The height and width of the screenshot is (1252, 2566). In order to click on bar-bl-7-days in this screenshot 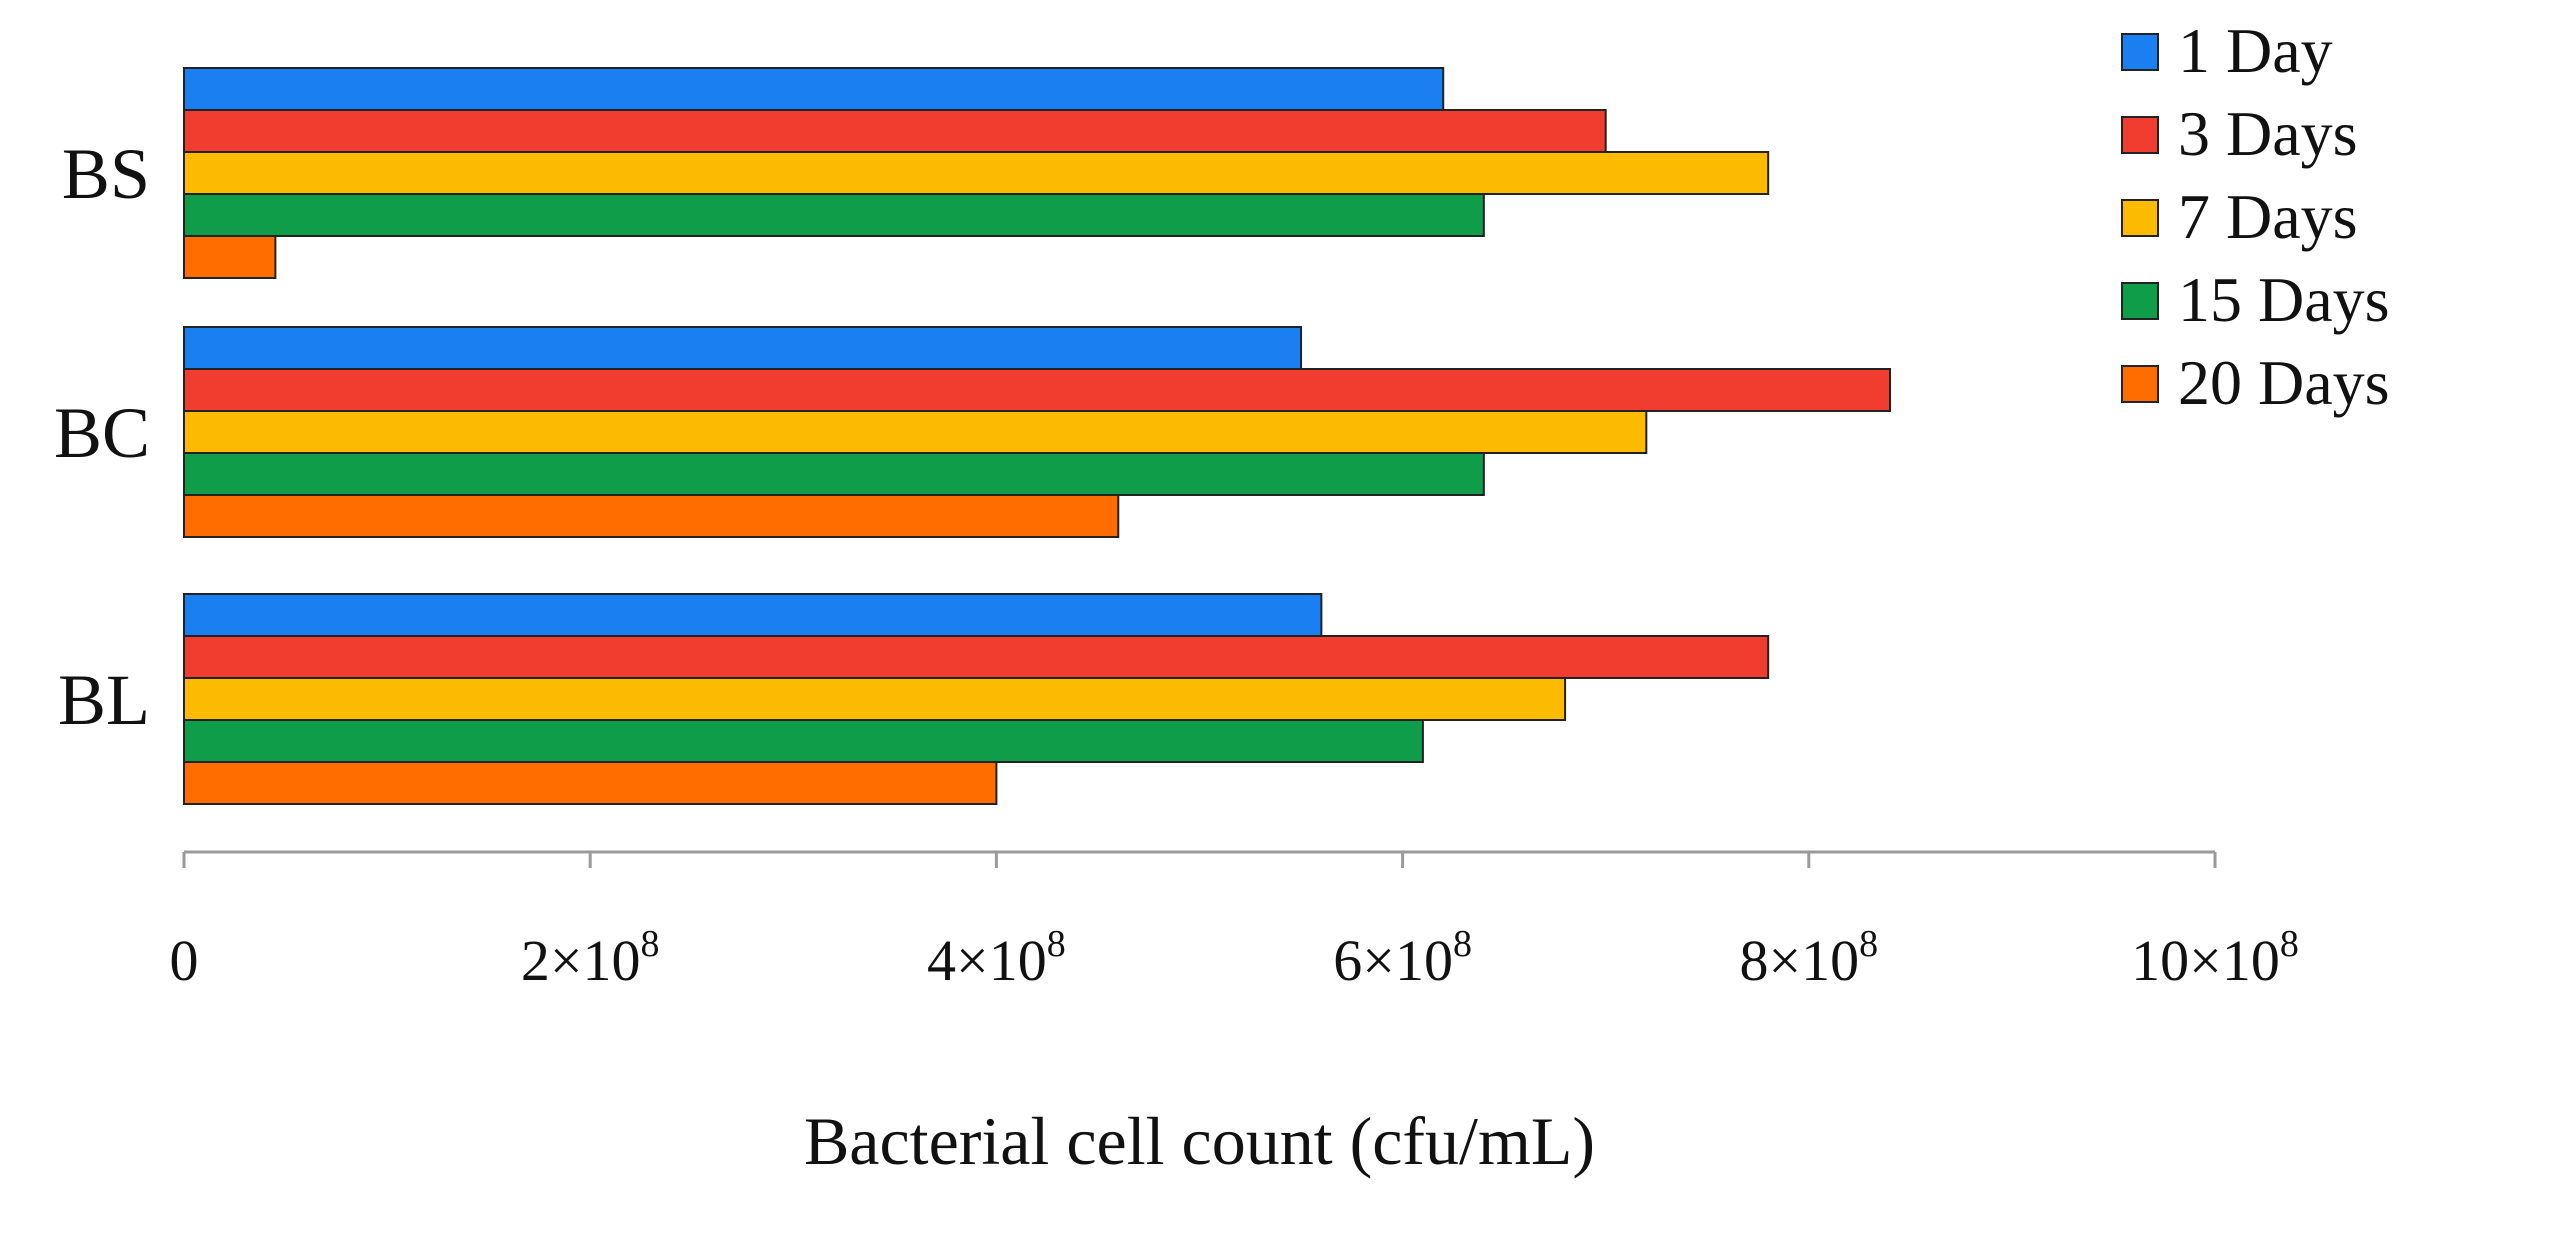, I will do `click(875, 699)`.